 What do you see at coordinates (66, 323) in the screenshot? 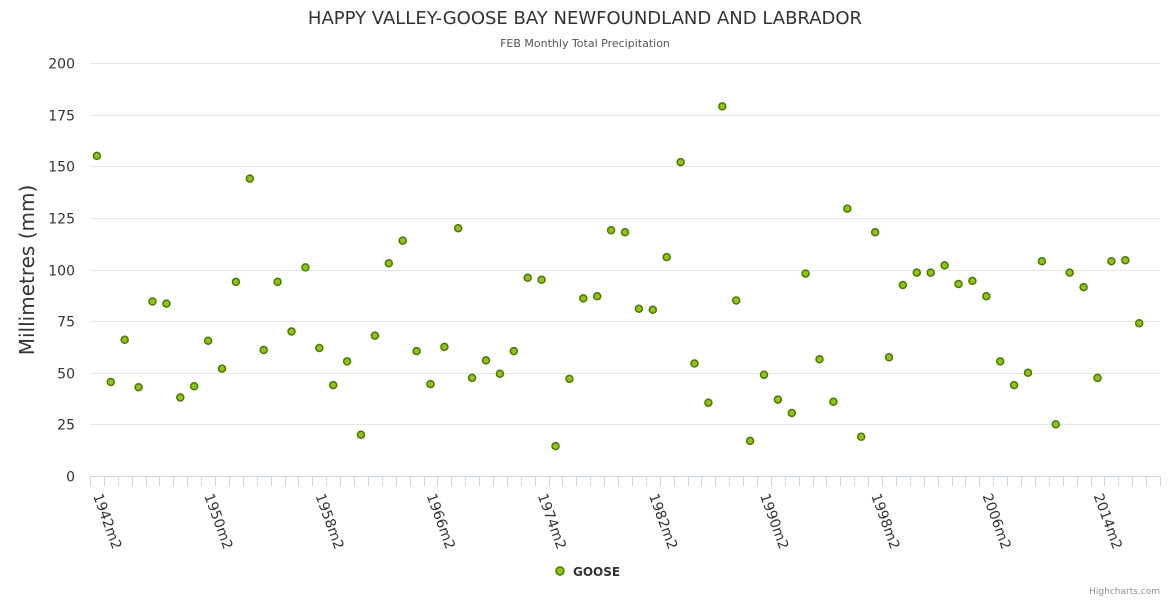
I see `y-tick-label: 75` at bounding box center [66, 323].